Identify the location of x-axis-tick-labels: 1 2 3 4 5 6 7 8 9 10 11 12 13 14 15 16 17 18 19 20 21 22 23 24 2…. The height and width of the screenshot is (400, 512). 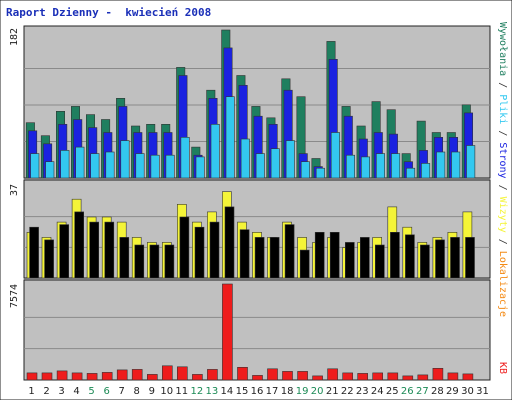
(258, 391).